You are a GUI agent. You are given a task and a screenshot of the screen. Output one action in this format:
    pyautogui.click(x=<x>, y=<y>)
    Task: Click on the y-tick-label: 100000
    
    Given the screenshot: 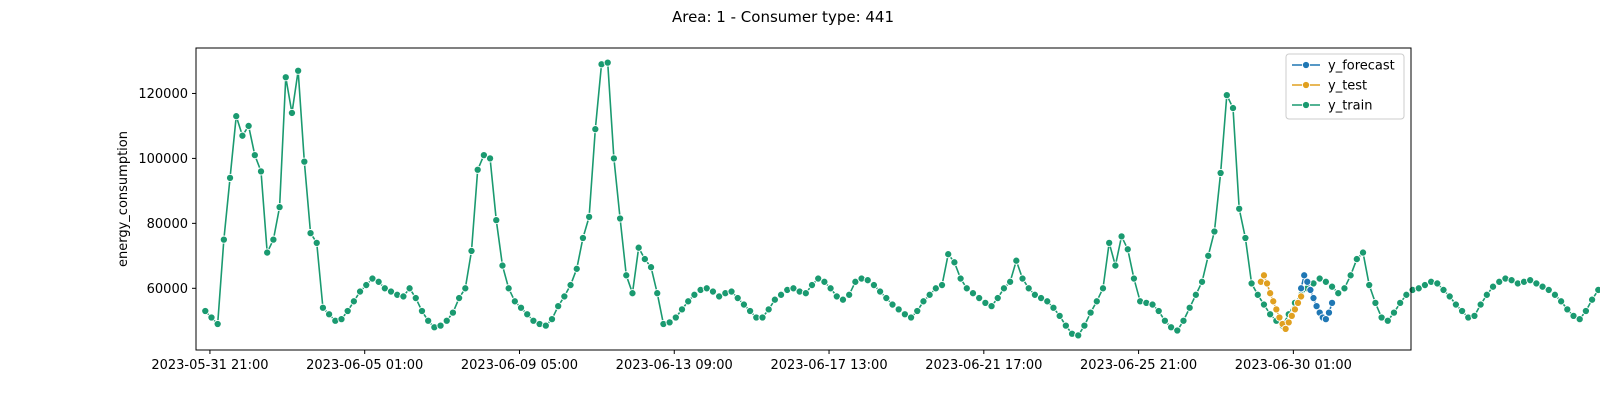 What is the action you would take?
    pyautogui.click(x=163, y=159)
    